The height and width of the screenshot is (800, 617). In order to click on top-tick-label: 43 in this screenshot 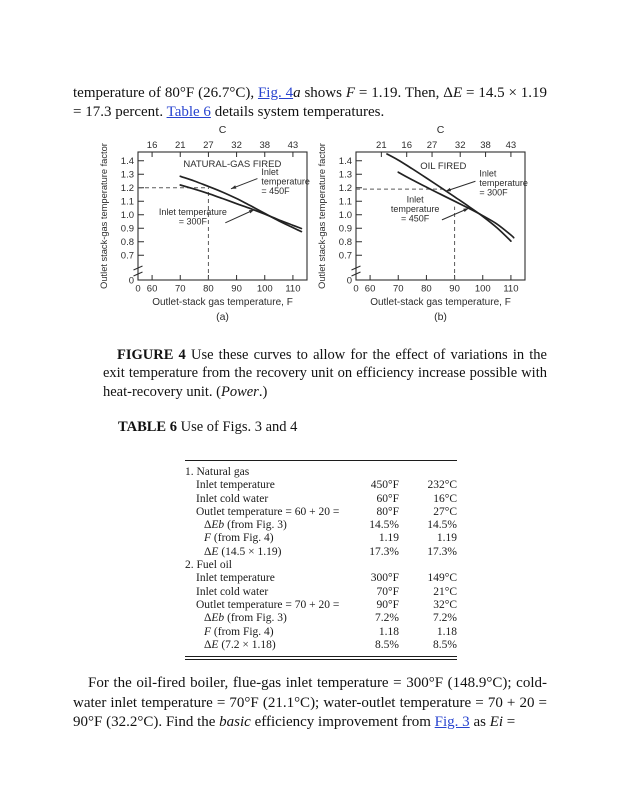, I will do `click(511, 145)`.